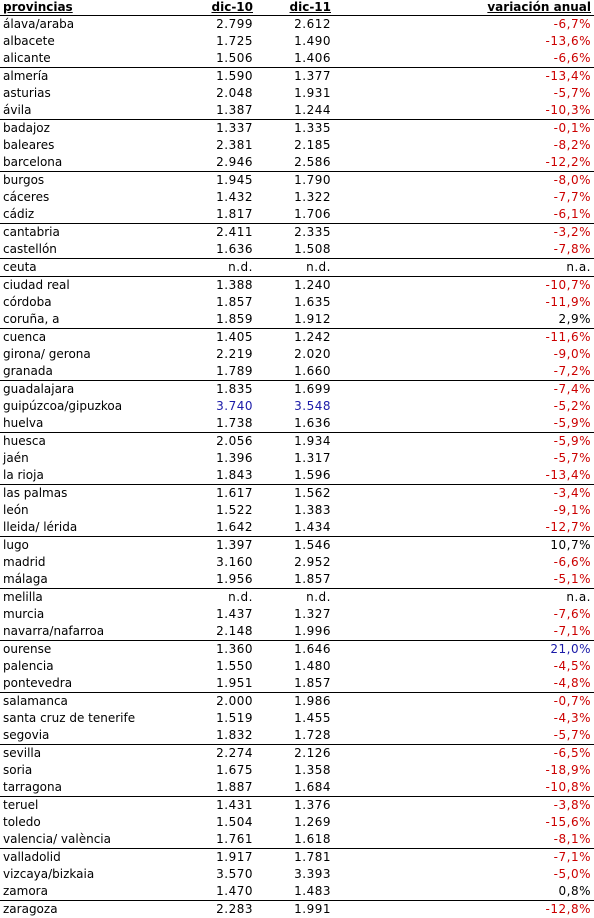 The image size is (594, 918). What do you see at coordinates (295, 736) in the screenshot?
I see `value-dec11: 1.728` at bounding box center [295, 736].